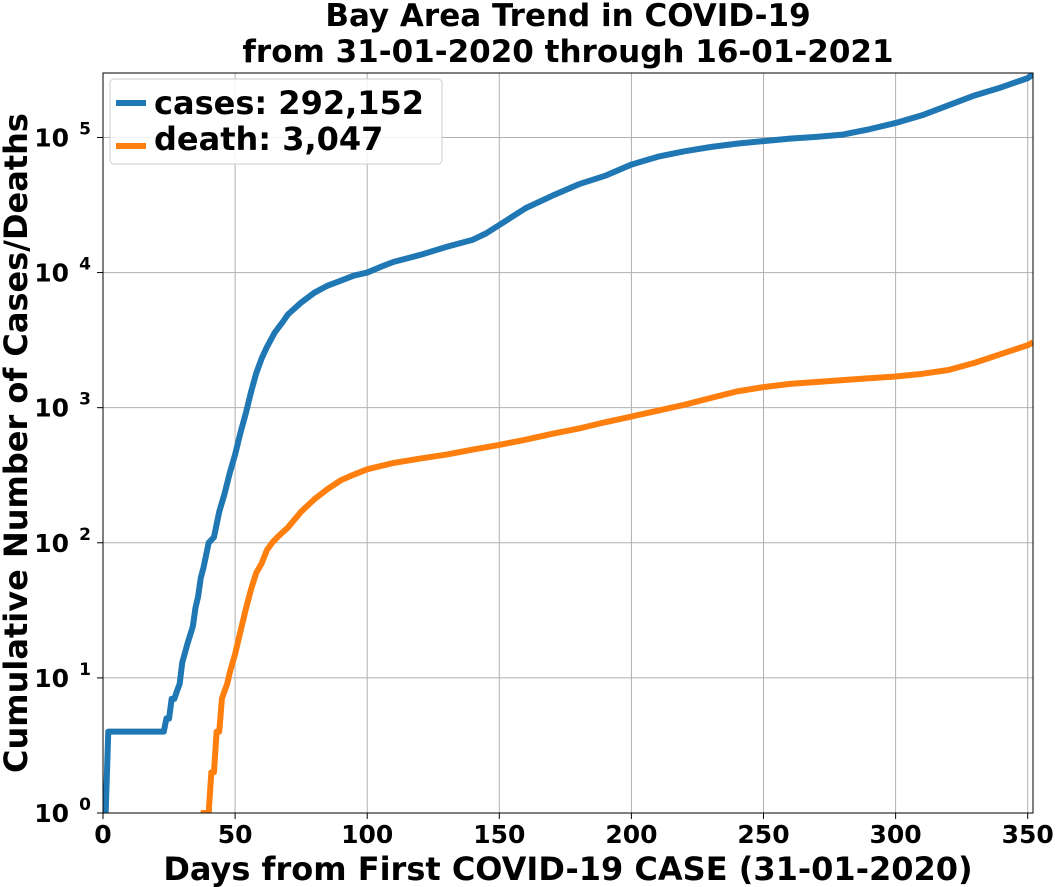 The image size is (1057, 887). I want to click on legend-label-cases: cases: 292,152, so click(289, 103).